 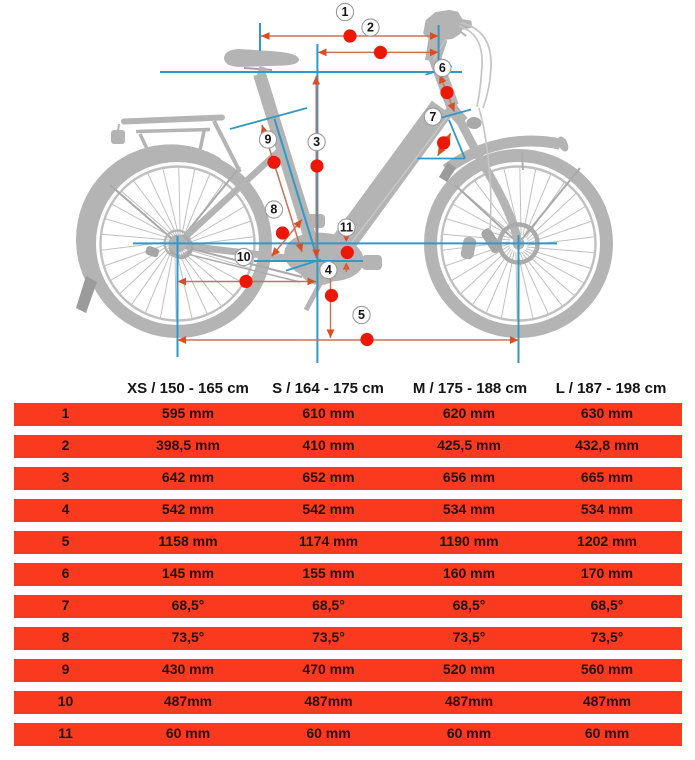 What do you see at coordinates (268, 140) in the screenshot?
I see `svg-text: 9` at bounding box center [268, 140].